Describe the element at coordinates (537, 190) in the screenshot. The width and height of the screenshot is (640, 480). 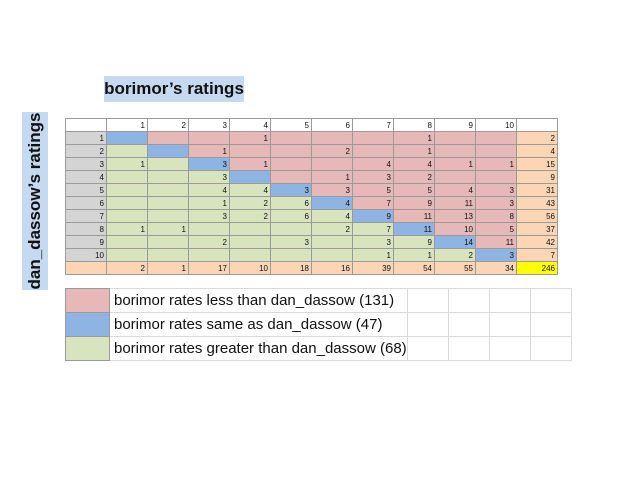
I see `row-total-cell: 31` at that location.